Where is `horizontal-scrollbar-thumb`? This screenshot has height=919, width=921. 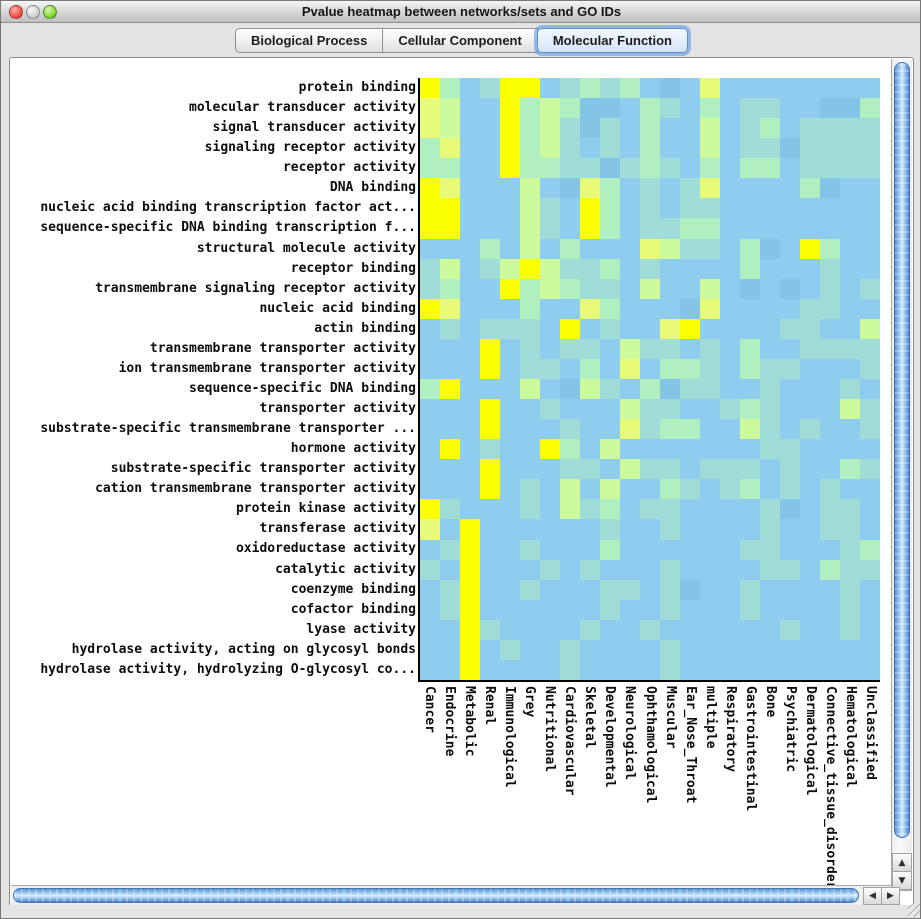 horizontal-scrollbar-thumb is located at coordinates (436, 895).